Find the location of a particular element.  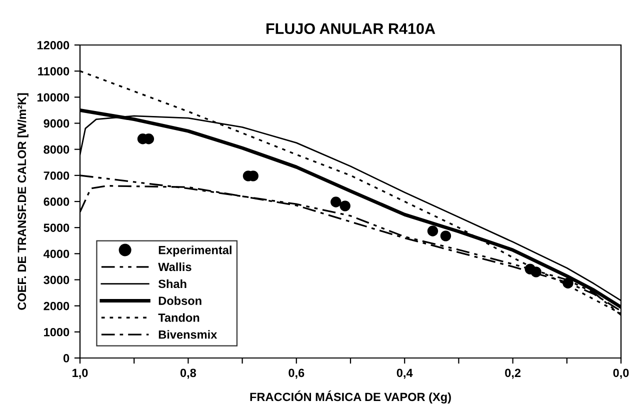

legend-label: Bivensmix is located at coordinates (188, 334).